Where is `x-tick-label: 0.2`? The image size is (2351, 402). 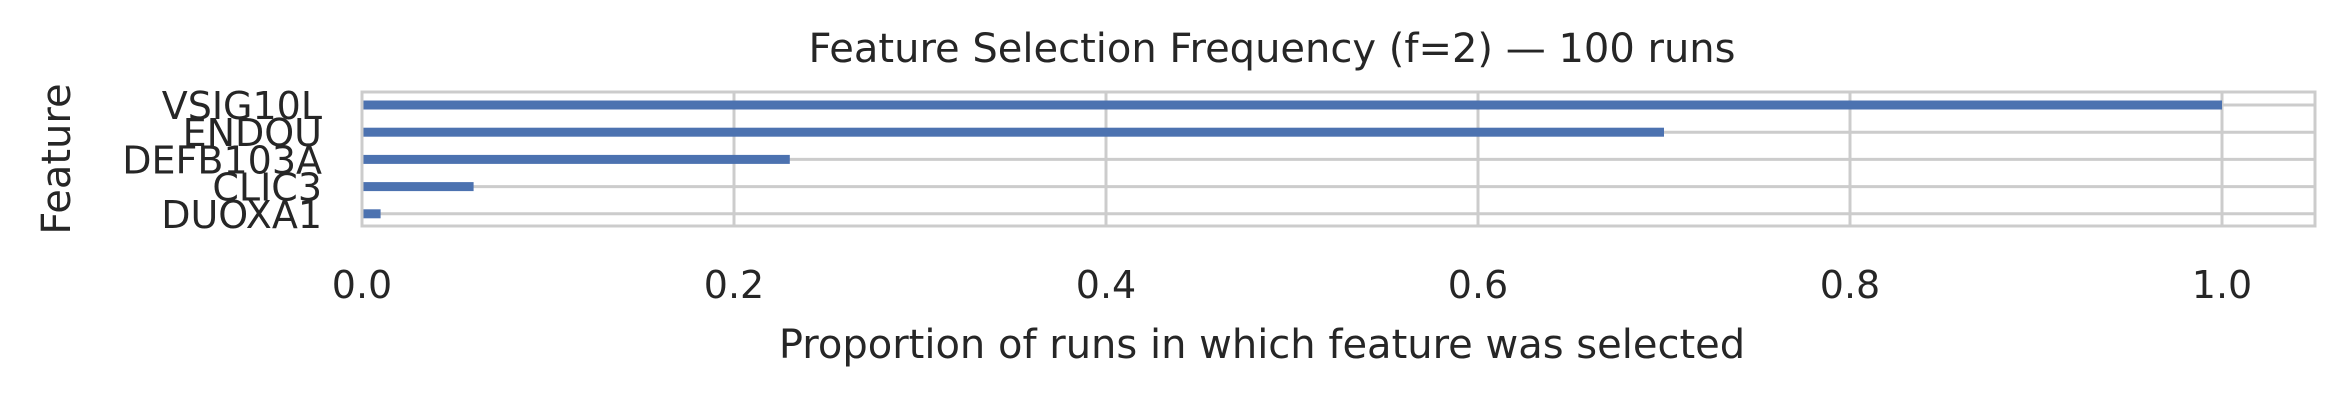
x-tick-label: 0.2 is located at coordinates (734, 285).